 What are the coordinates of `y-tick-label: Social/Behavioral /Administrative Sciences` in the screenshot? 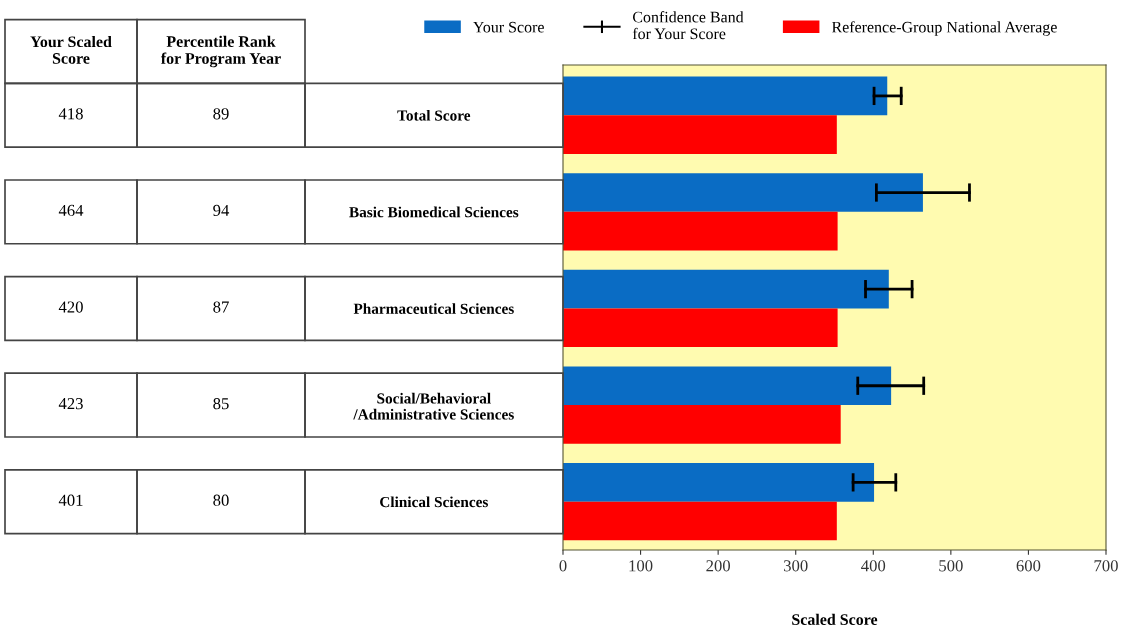 It's located at (433, 406).